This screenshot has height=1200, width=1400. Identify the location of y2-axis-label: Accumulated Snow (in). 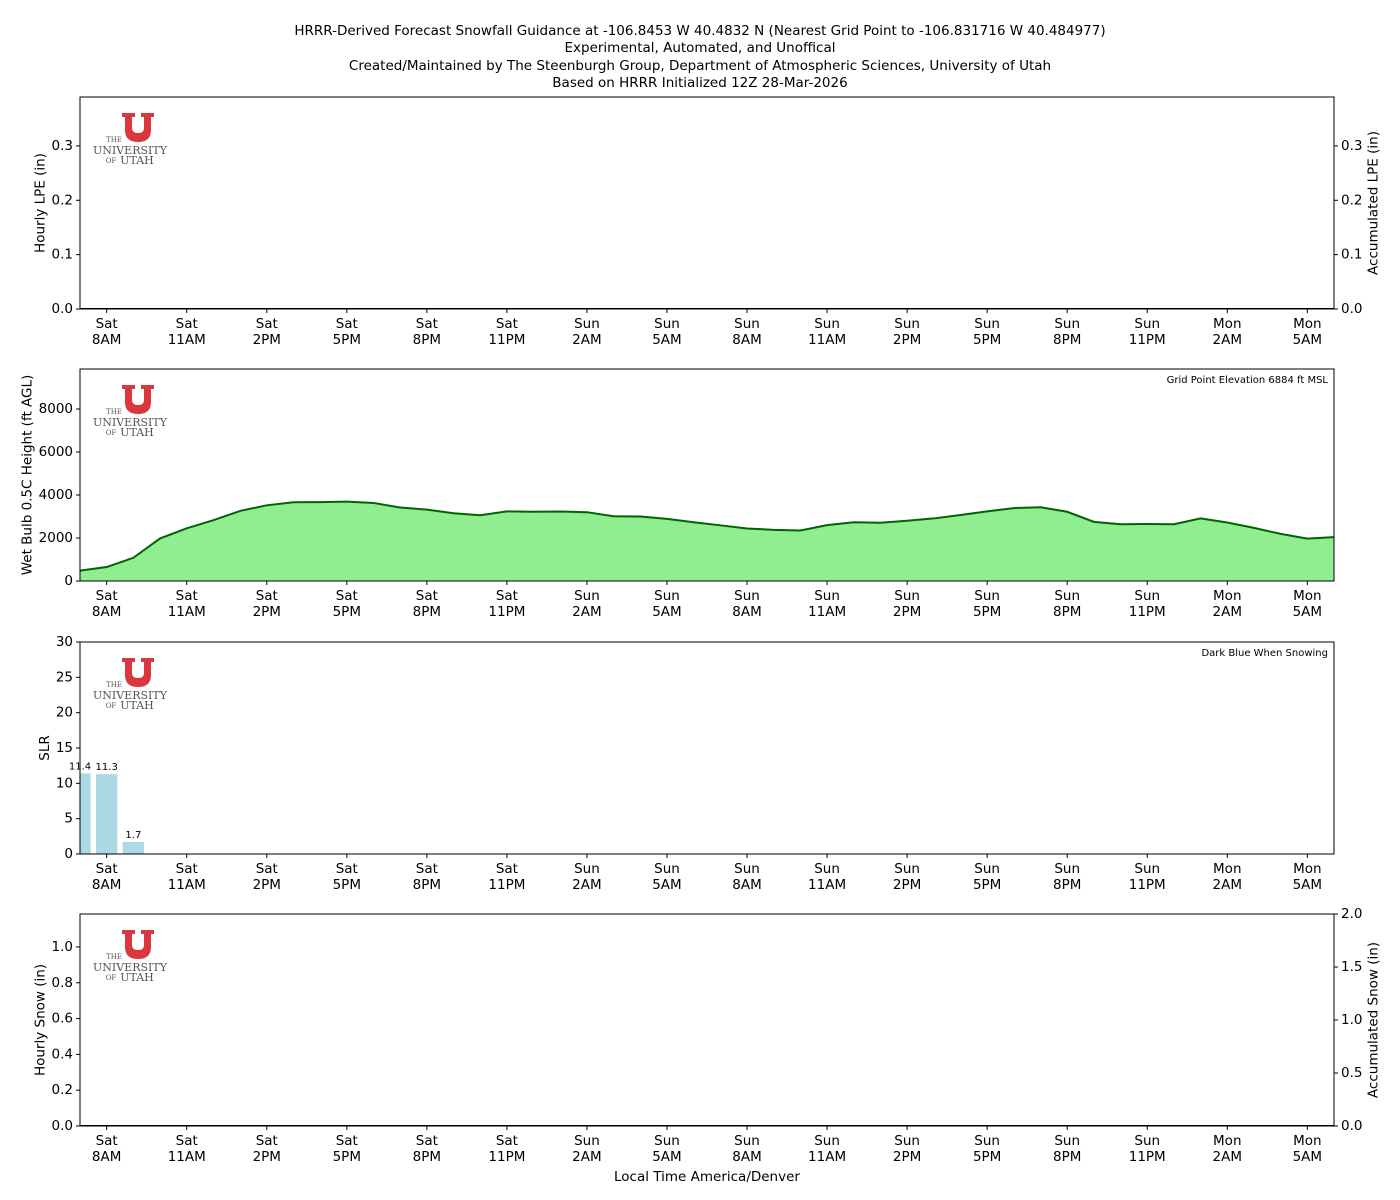
(1373, 1020).